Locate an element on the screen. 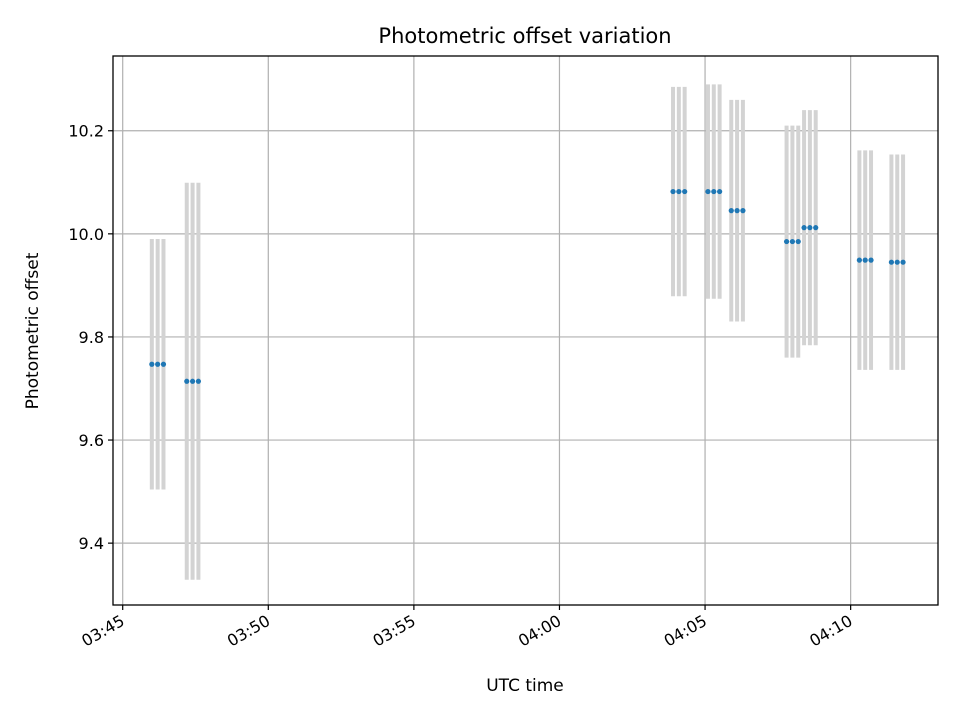  x-tick-label: 03:45 is located at coordinates (102, 631).